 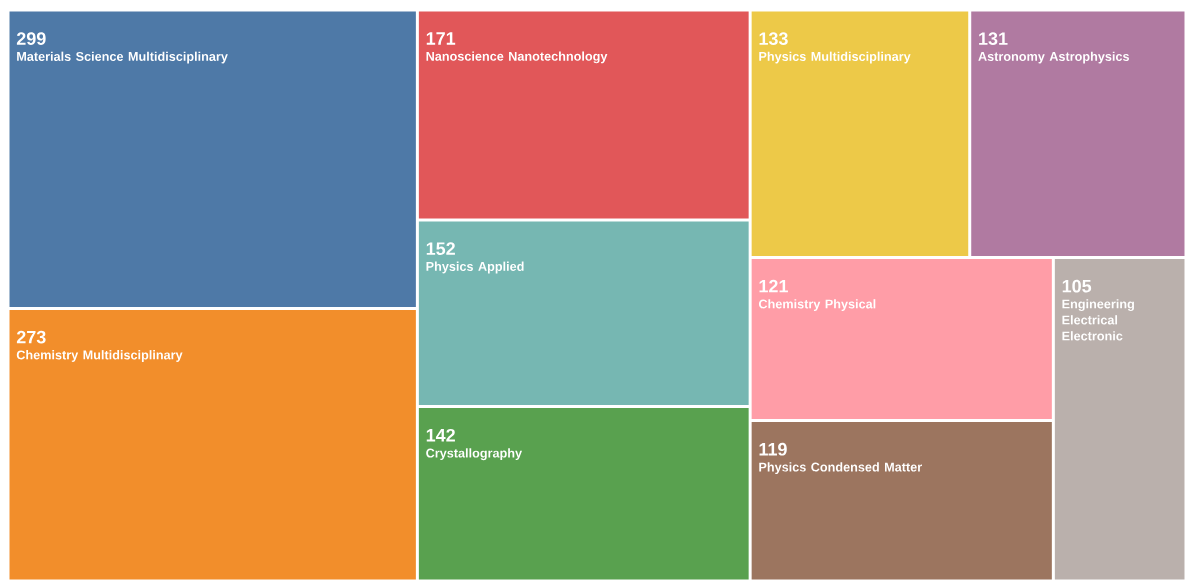 What do you see at coordinates (773, 39) in the screenshot?
I see `data-label: 133` at bounding box center [773, 39].